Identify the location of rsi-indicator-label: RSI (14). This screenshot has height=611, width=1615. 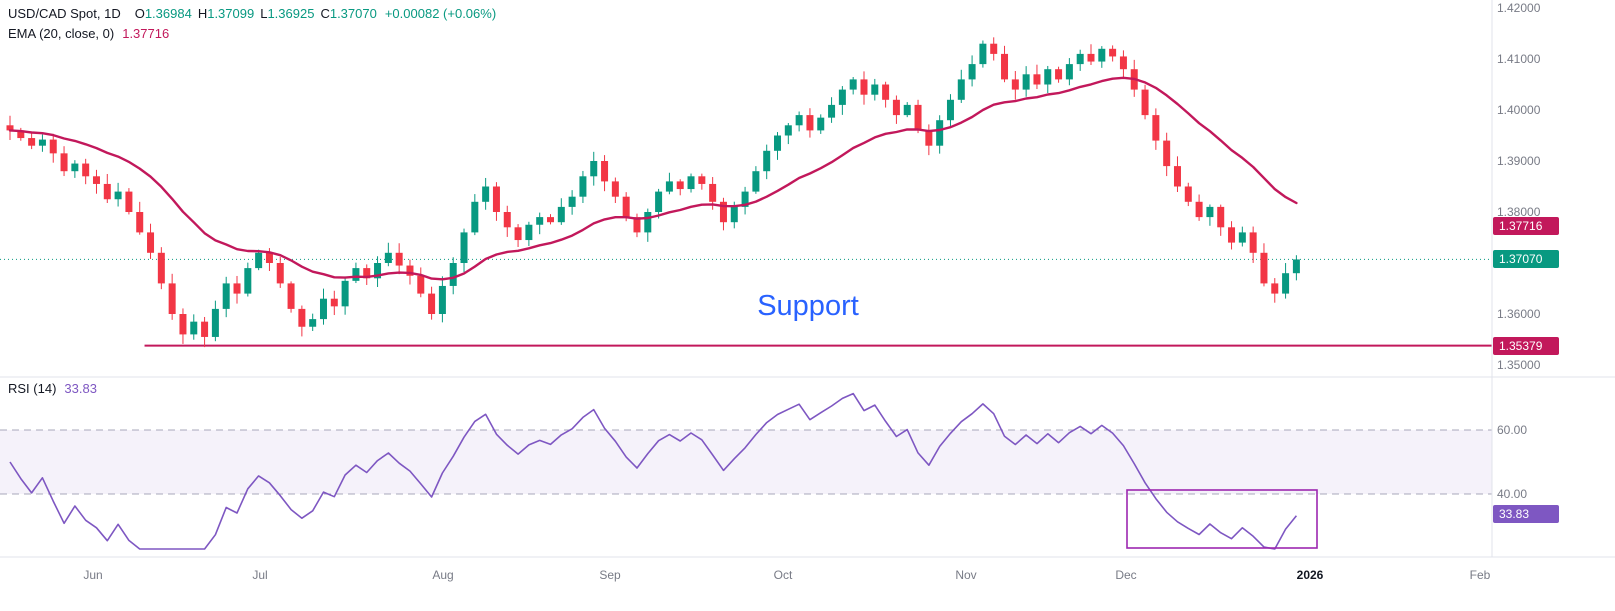
(32, 388).